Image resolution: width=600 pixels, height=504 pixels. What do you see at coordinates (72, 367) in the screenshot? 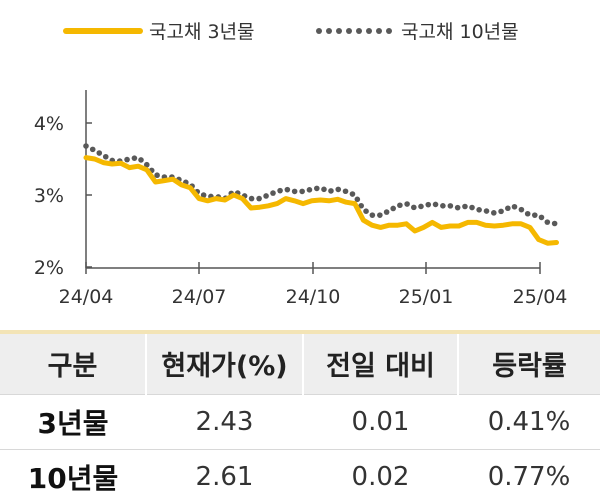
I see `header-category: 구분` at bounding box center [72, 367].